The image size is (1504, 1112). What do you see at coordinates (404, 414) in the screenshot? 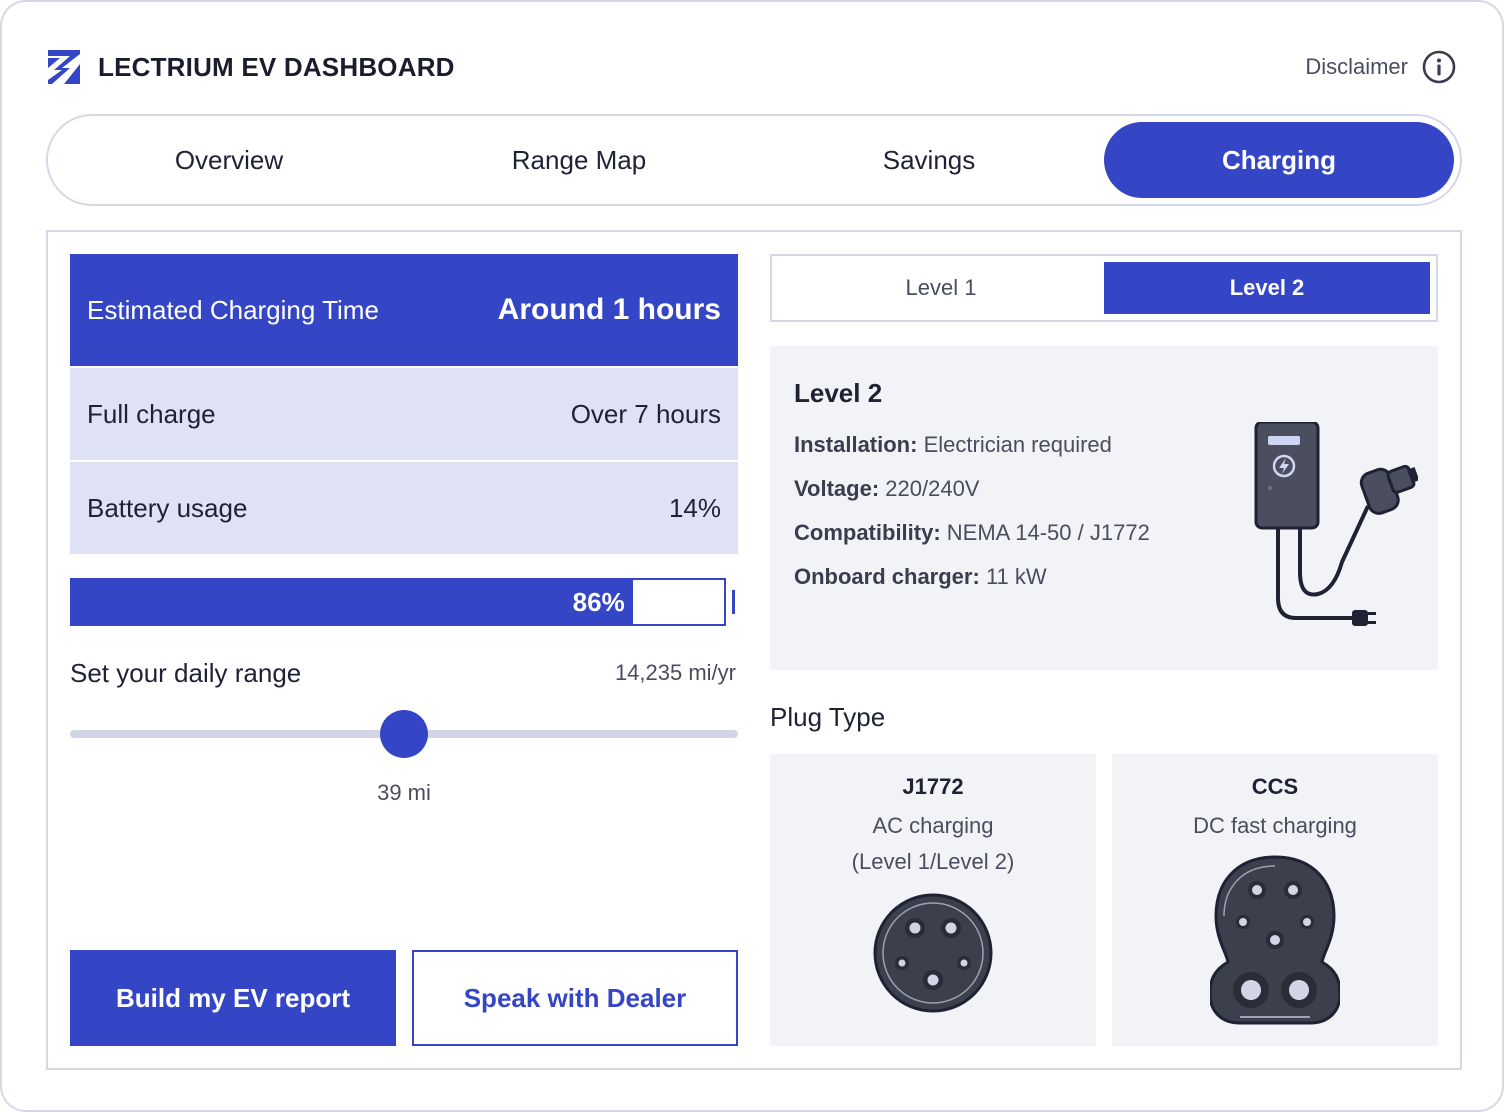
I see `full-charge-row: Full charge Over 7 hours` at bounding box center [404, 414].